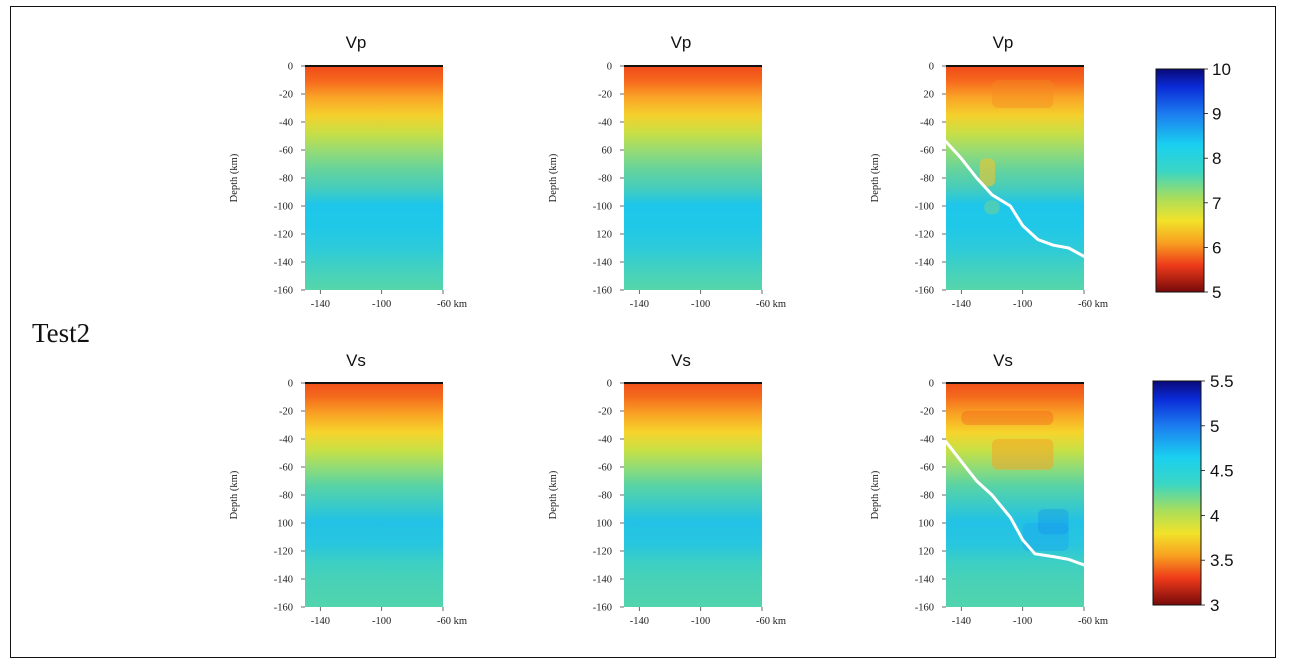  What do you see at coordinates (931, 384) in the screenshot?
I see `vs-3-ytick-label-0: 0` at bounding box center [931, 384].